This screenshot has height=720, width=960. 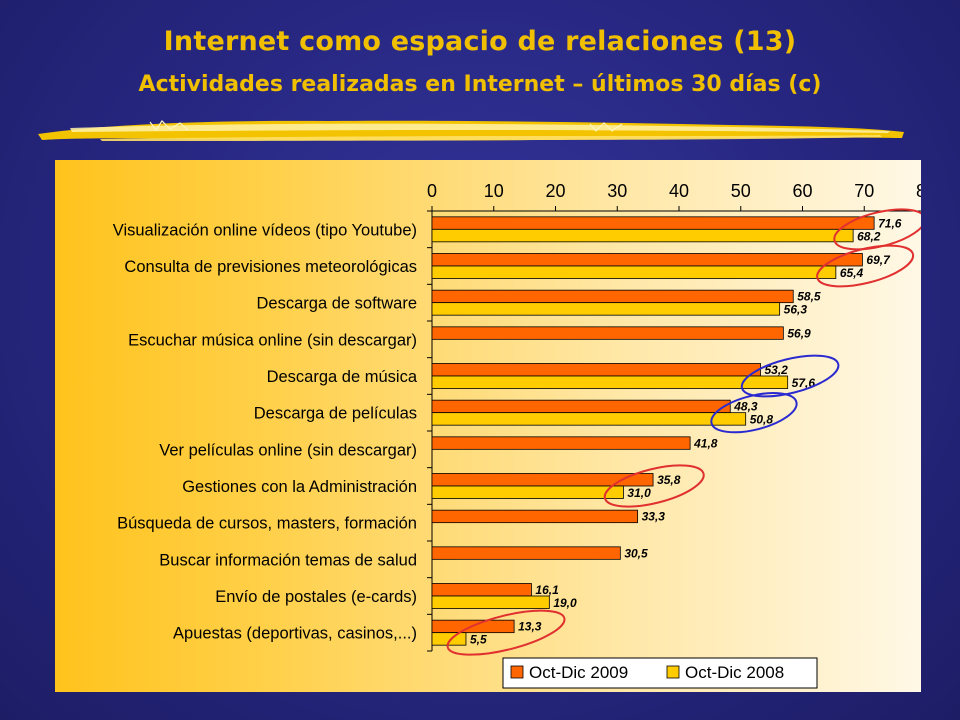 What do you see at coordinates (762, 420) in the screenshot?
I see `data-label-2008: 50,8` at bounding box center [762, 420].